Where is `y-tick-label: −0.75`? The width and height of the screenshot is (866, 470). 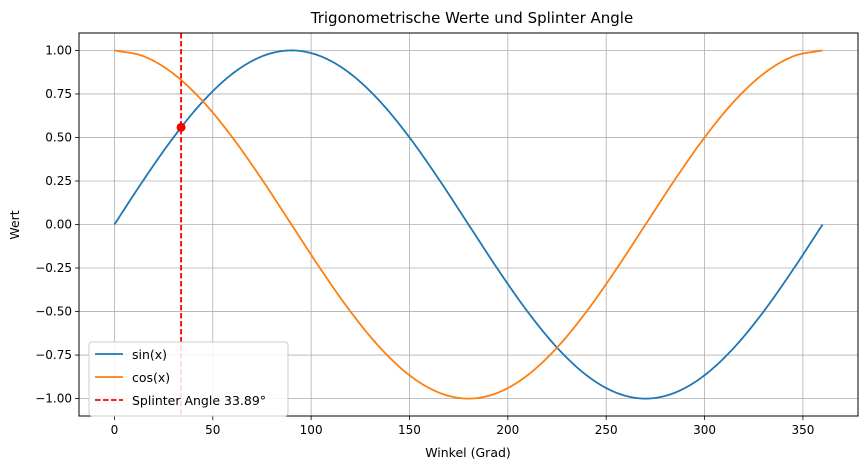 y-tick-label: −0.75 is located at coordinates (53, 355).